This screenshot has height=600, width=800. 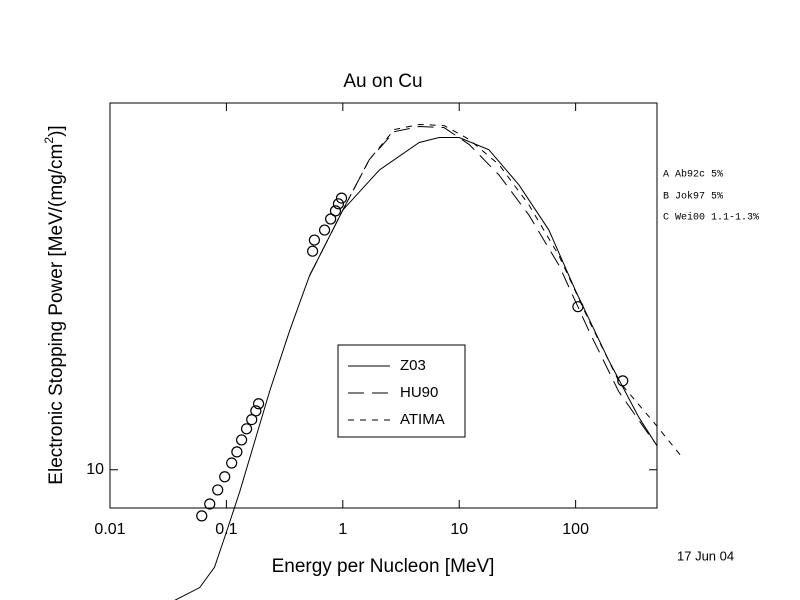 What do you see at coordinates (705, 555) in the screenshot?
I see `date-label: 17 Jun 04` at bounding box center [705, 555].